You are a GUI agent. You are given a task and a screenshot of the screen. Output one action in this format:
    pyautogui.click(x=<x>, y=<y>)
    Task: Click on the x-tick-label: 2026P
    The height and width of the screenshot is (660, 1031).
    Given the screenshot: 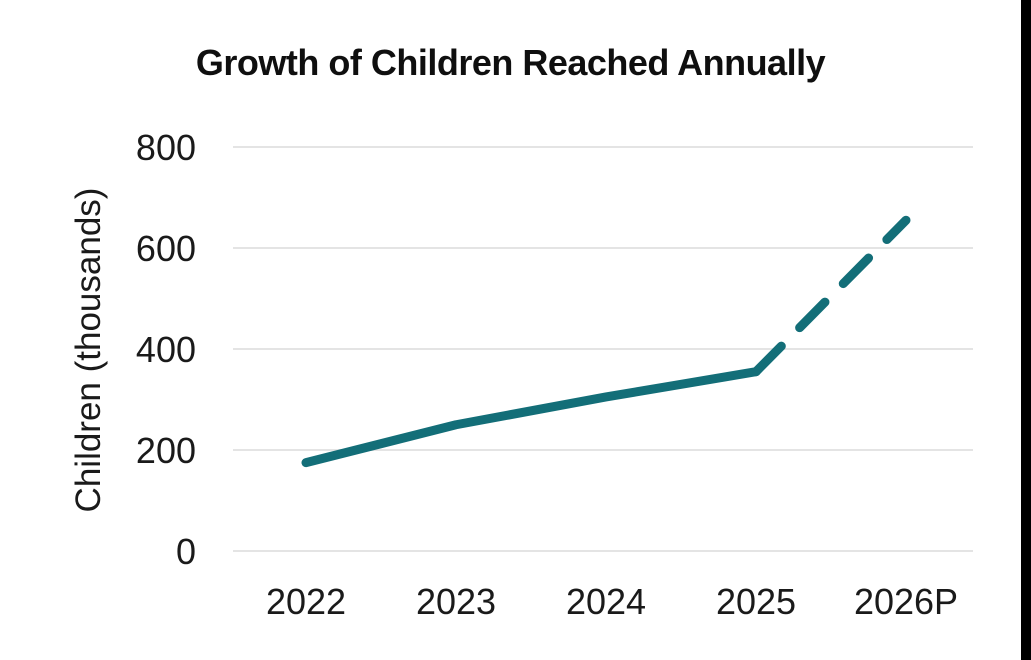 What is the action you would take?
    pyautogui.click(x=906, y=601)
    